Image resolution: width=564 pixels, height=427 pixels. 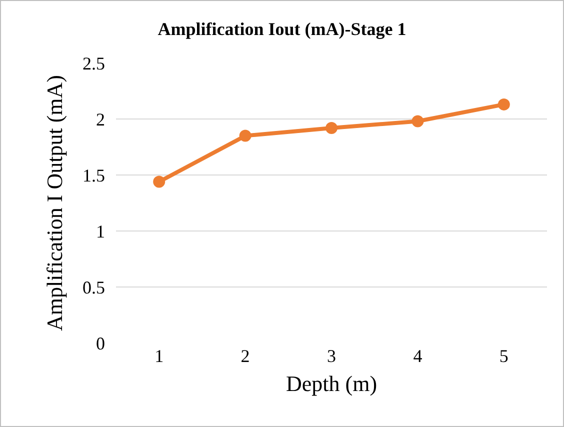 What do you see at coordinates (54, 203) in the screenshot?
I see `y-axis-title: Amplification I Output (mA)` at bounding box center [54, 203].